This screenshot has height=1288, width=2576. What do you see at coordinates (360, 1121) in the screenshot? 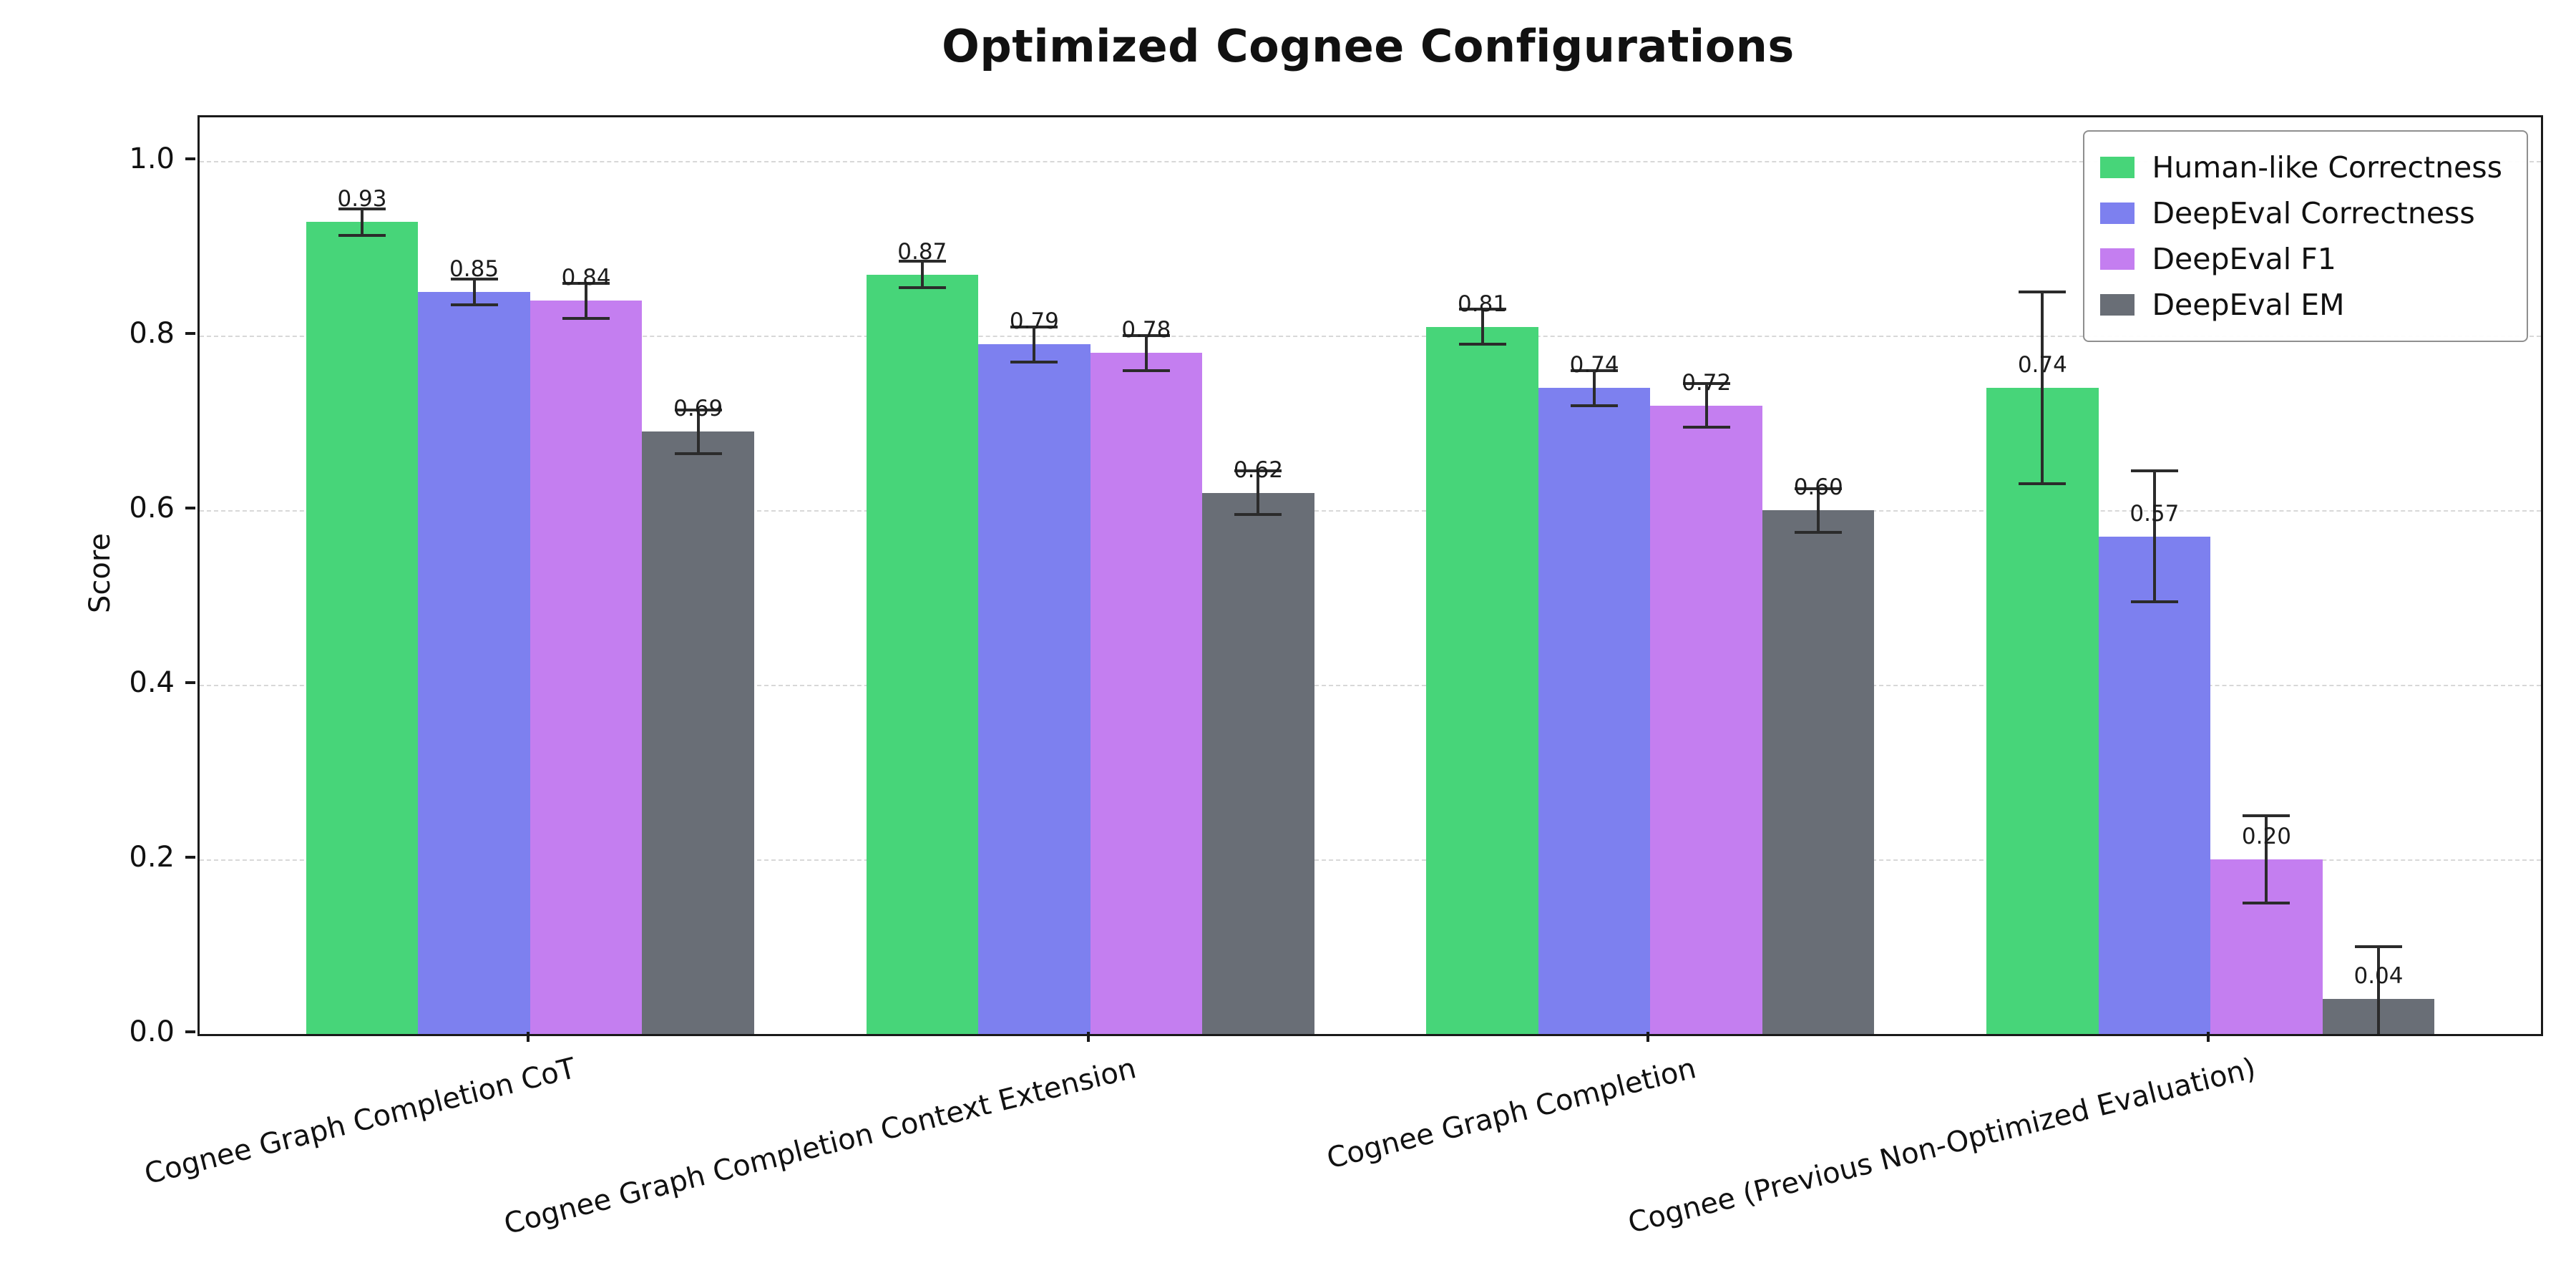
I see `x-tick-label: Cognee Graph Completion CoT` at bounding box center [360, 1121].